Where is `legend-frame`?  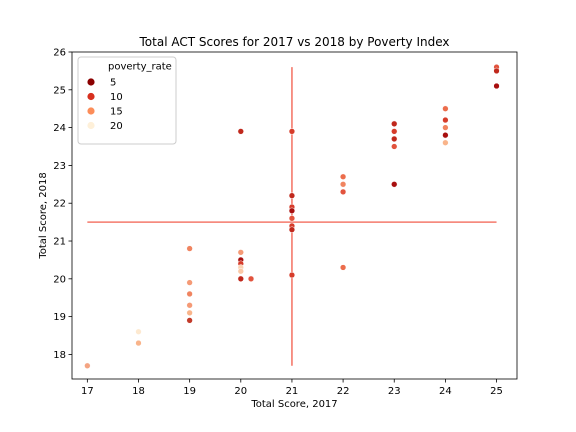 legend-frame is located at coordinates (127, 100).